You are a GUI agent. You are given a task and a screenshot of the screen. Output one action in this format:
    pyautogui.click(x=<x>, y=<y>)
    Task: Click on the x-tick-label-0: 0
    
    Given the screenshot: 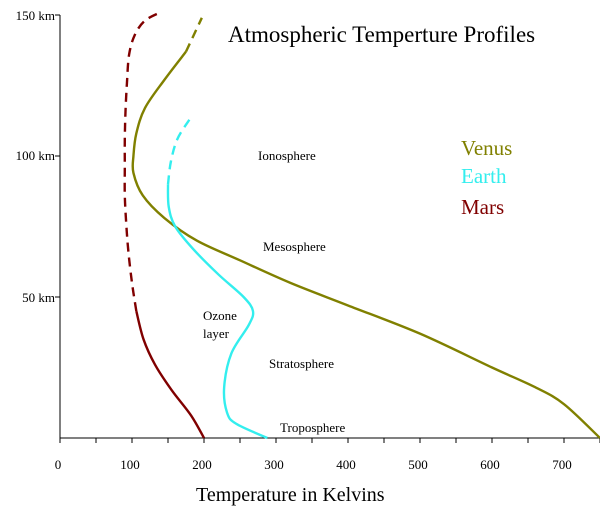 What is the action you would take?
    pyautogui.click(x=58, y=464)
    